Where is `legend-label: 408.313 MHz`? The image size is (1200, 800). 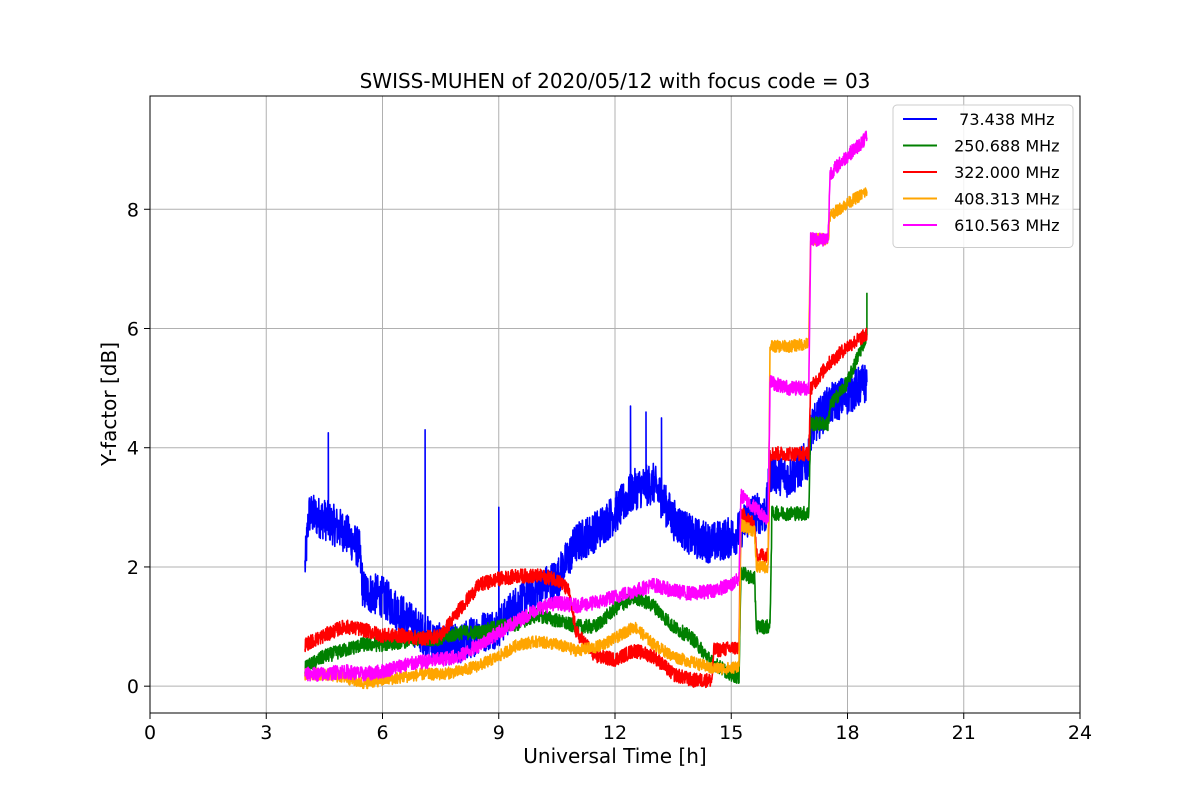
legend-label: 408.313 MHz is located at coordinates (1004, 199).